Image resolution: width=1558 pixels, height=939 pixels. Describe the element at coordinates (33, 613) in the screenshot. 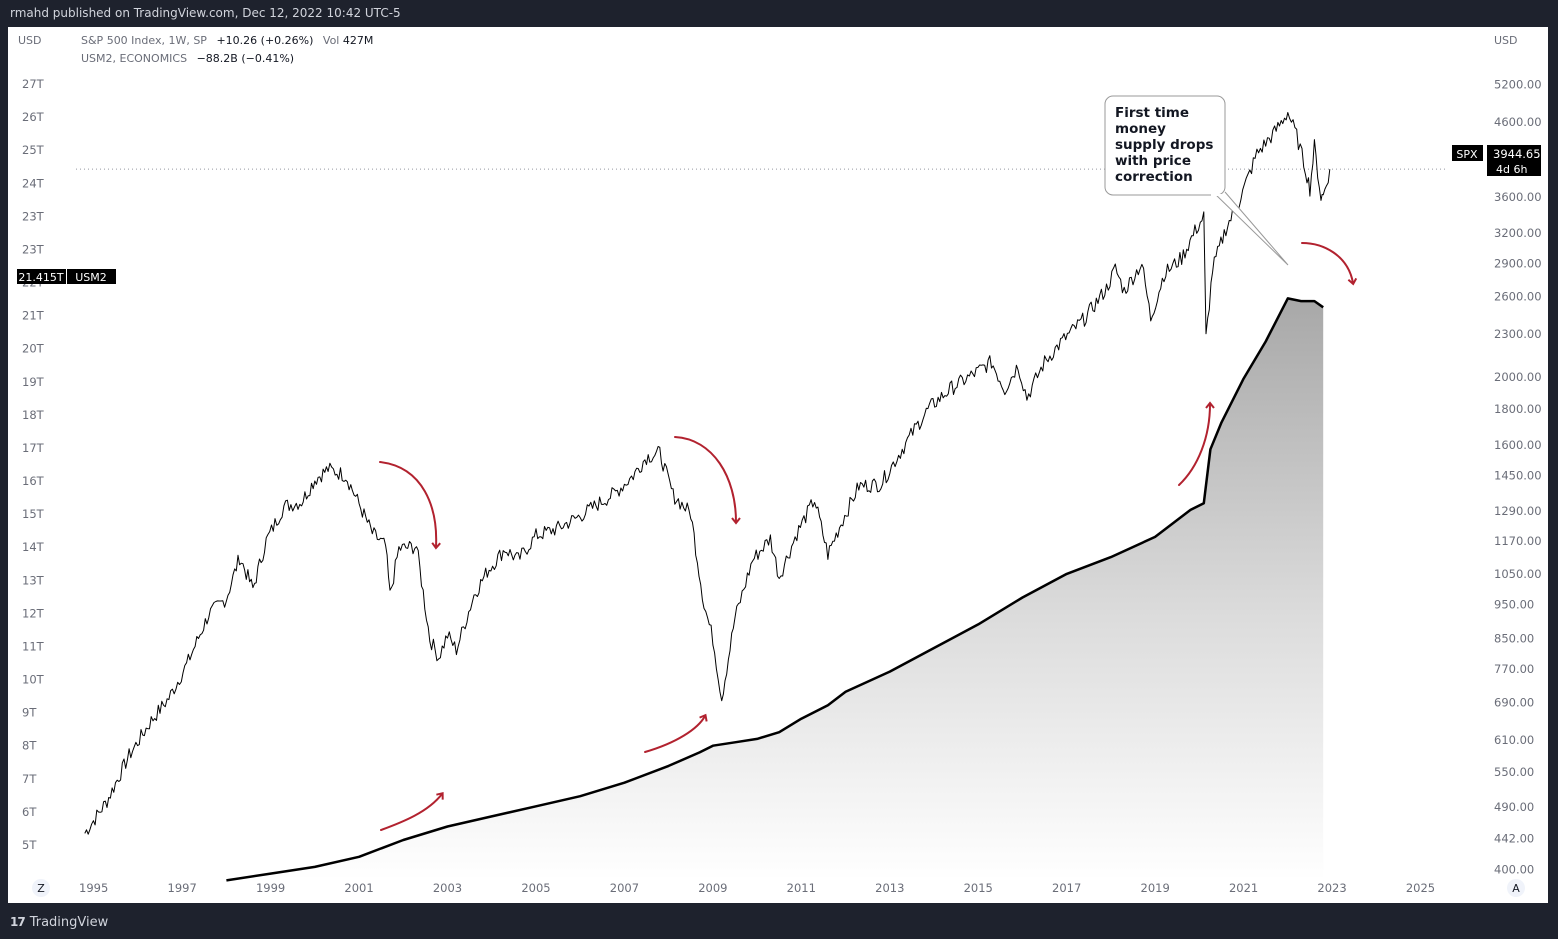

I see `left-tick-label: 12T` at that location.